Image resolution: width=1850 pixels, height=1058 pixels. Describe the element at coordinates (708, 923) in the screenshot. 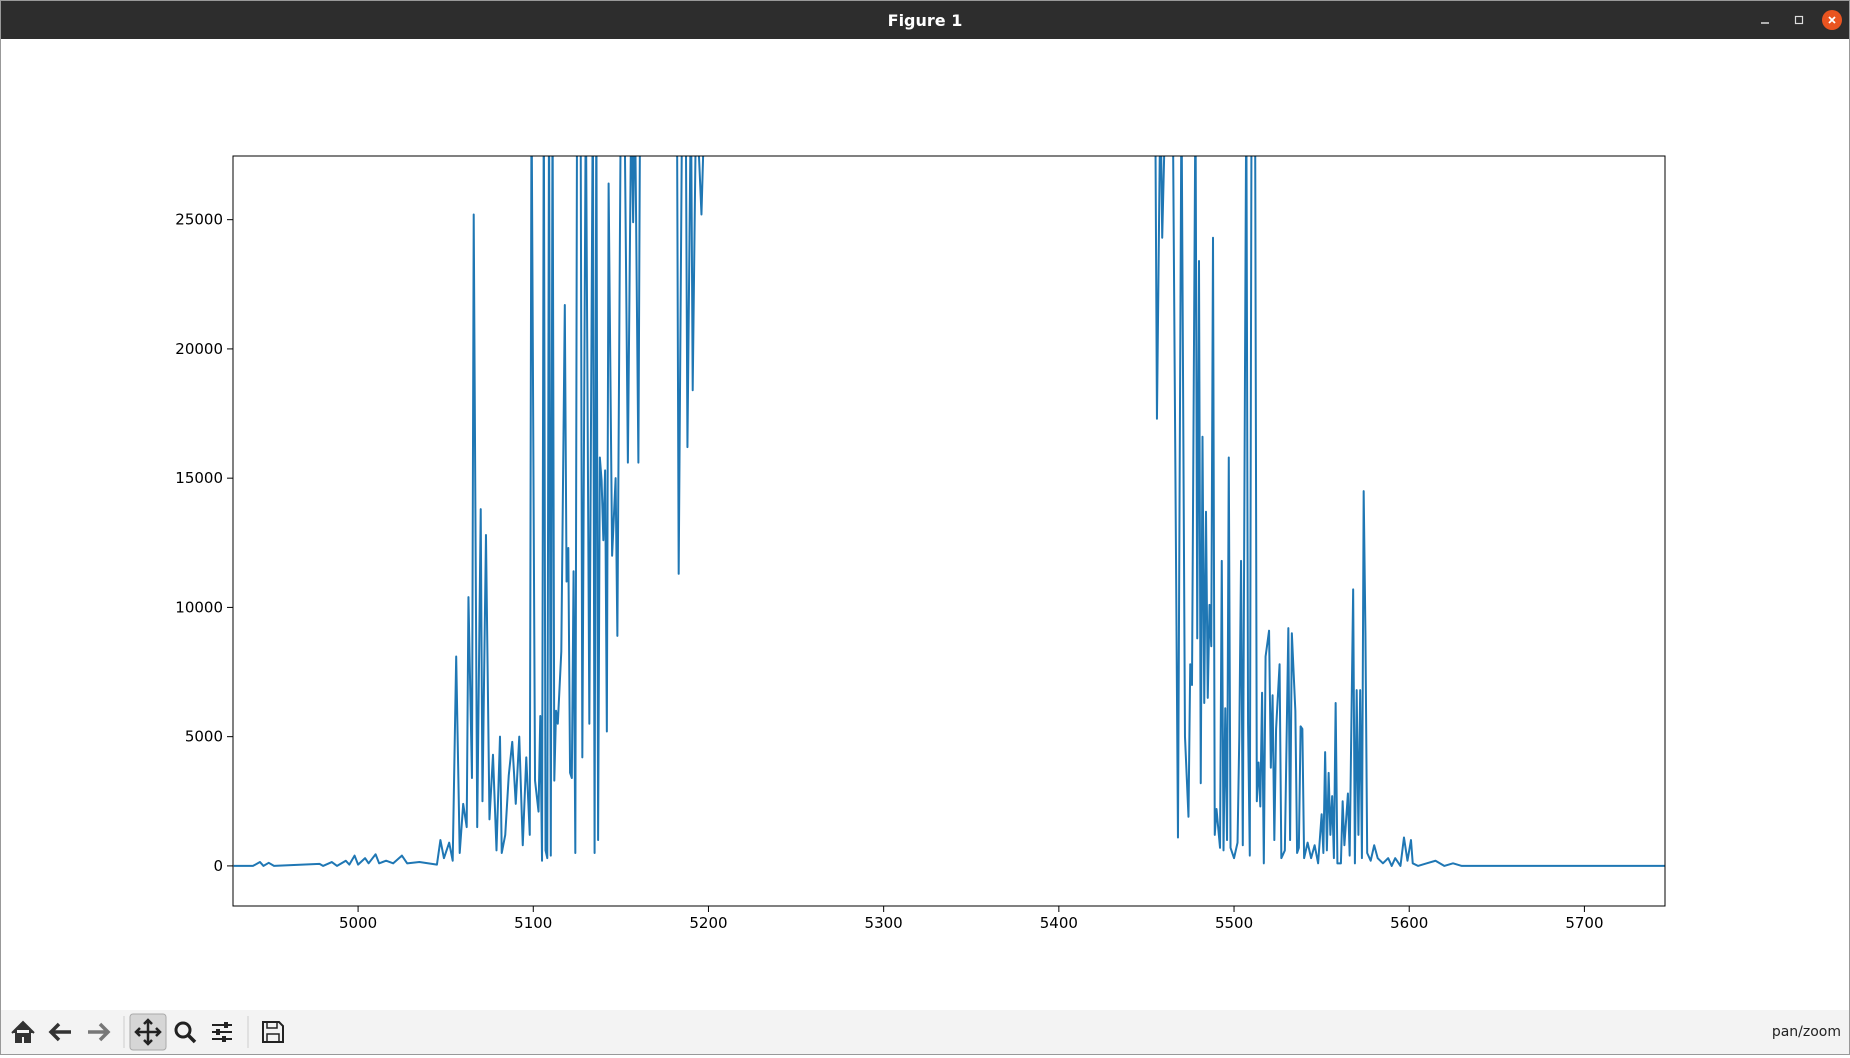

I see `x-tick-label: 5200` at that location.